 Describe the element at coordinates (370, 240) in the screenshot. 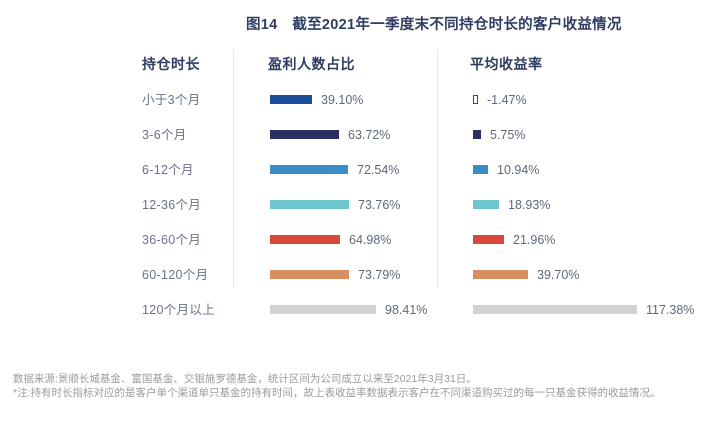

I see `profit-ratio-value: 64.98%` at that location.